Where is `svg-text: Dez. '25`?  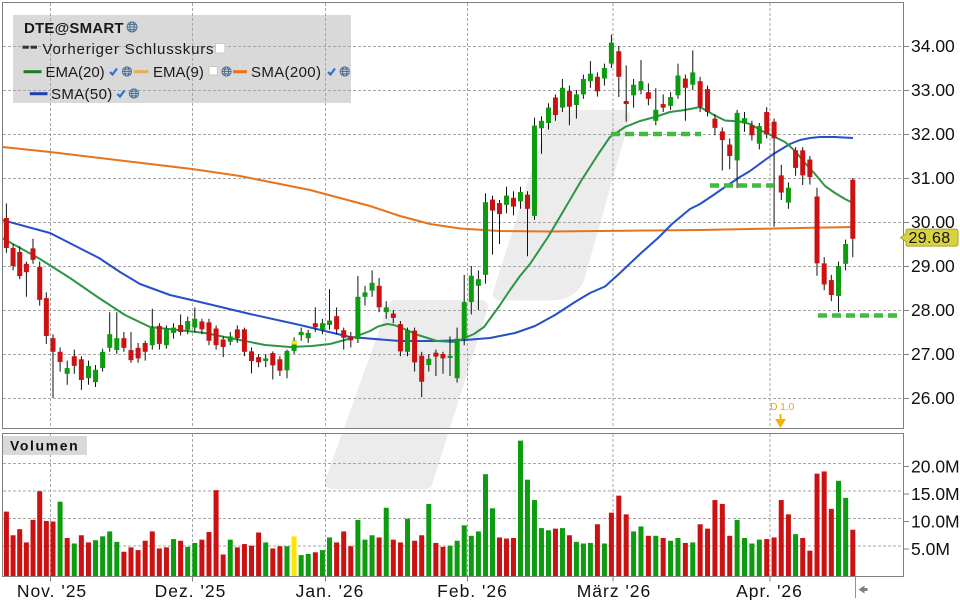
svg-text: Dez. '25 is located at coordinates (191, 590).